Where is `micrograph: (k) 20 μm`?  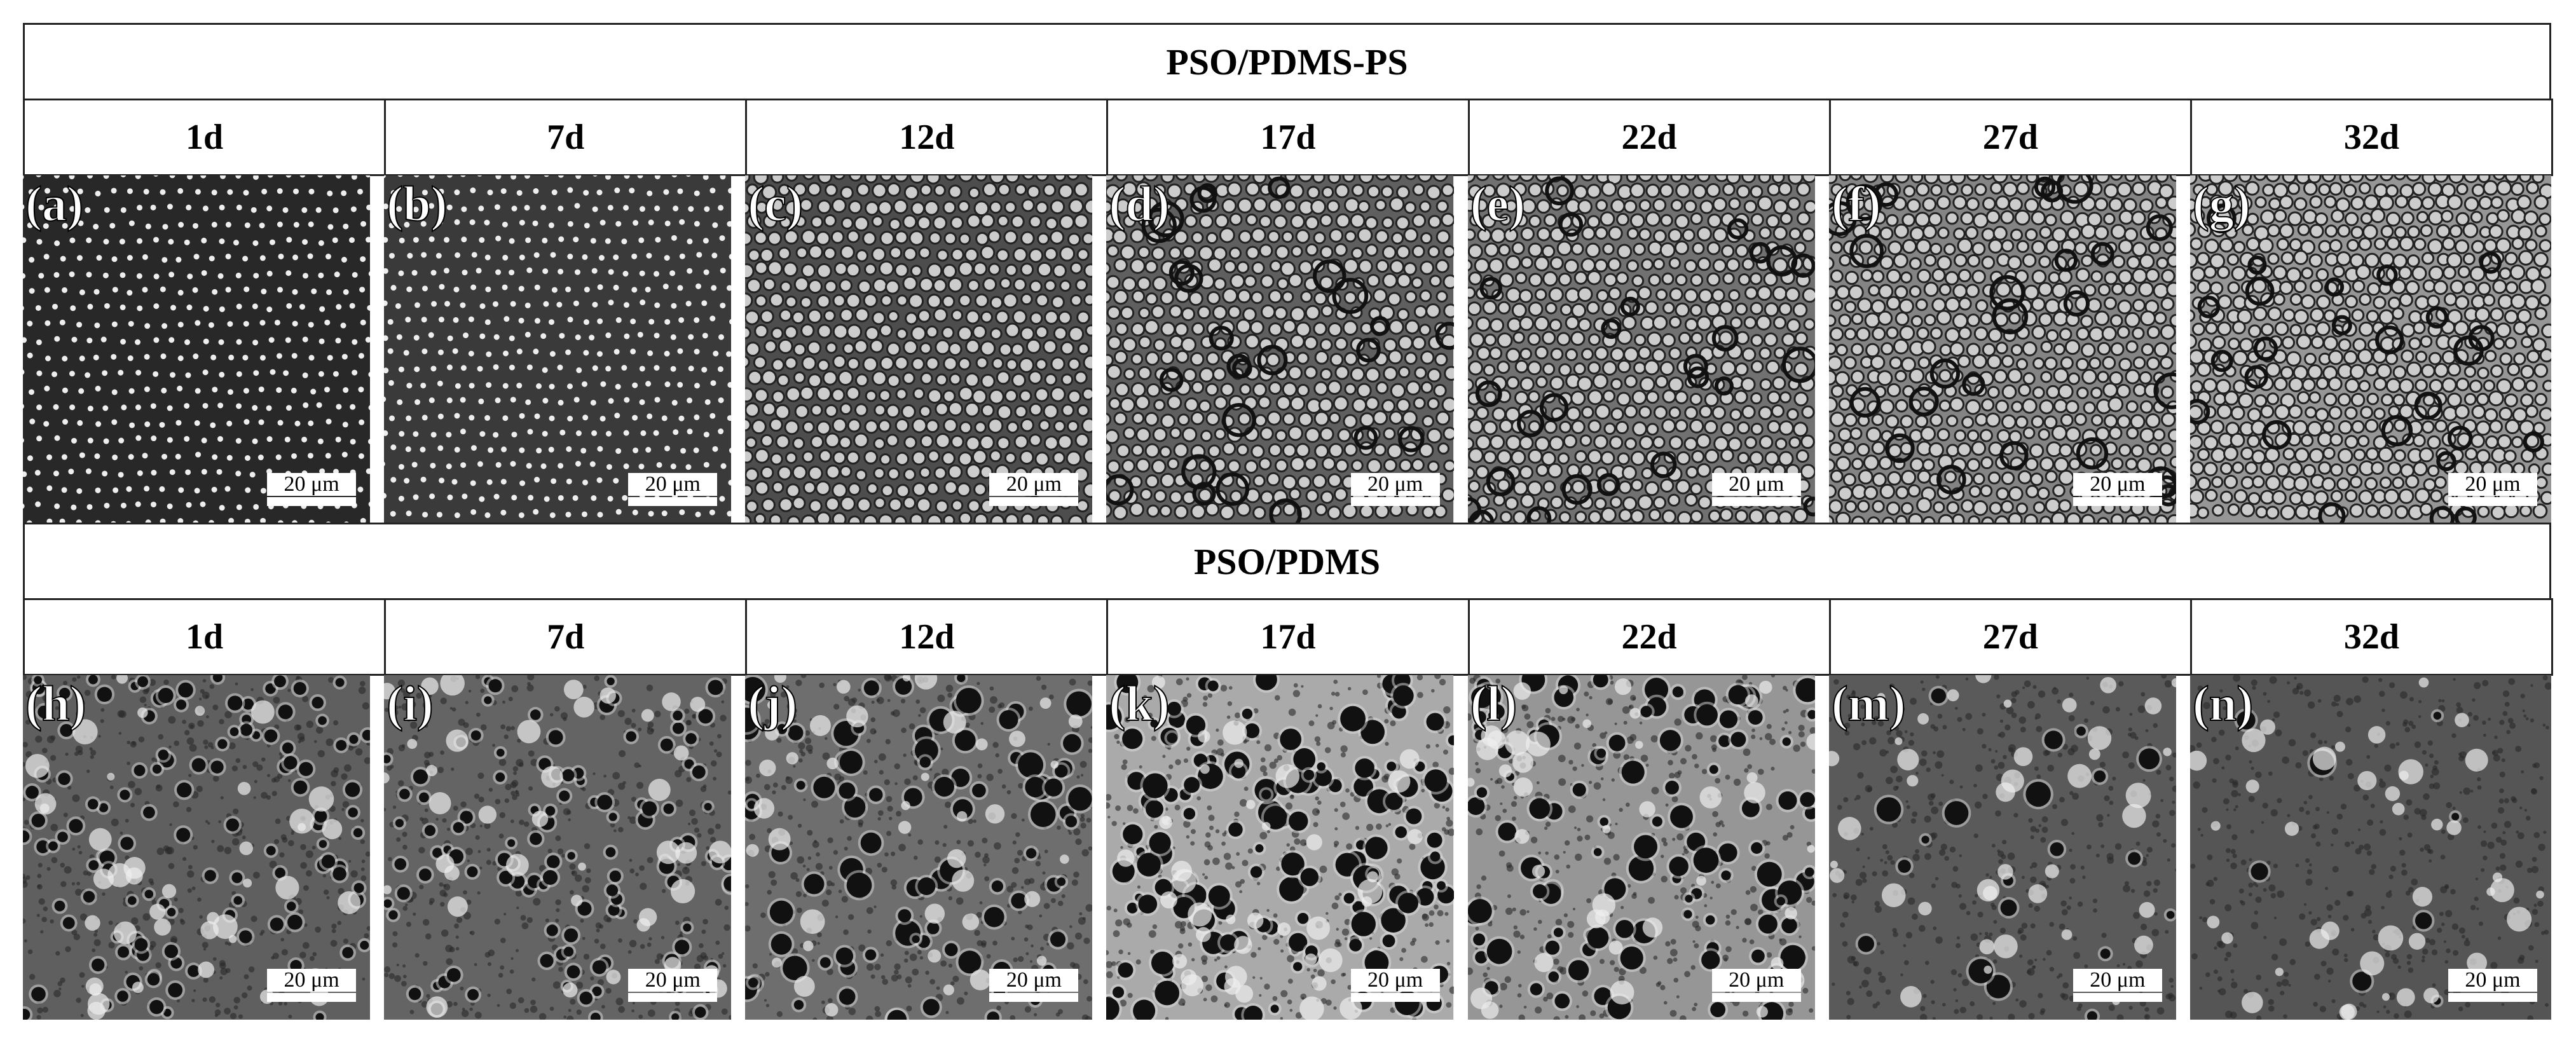
micrograph: (k) 20 μm is located at coordinates (1280, 847).